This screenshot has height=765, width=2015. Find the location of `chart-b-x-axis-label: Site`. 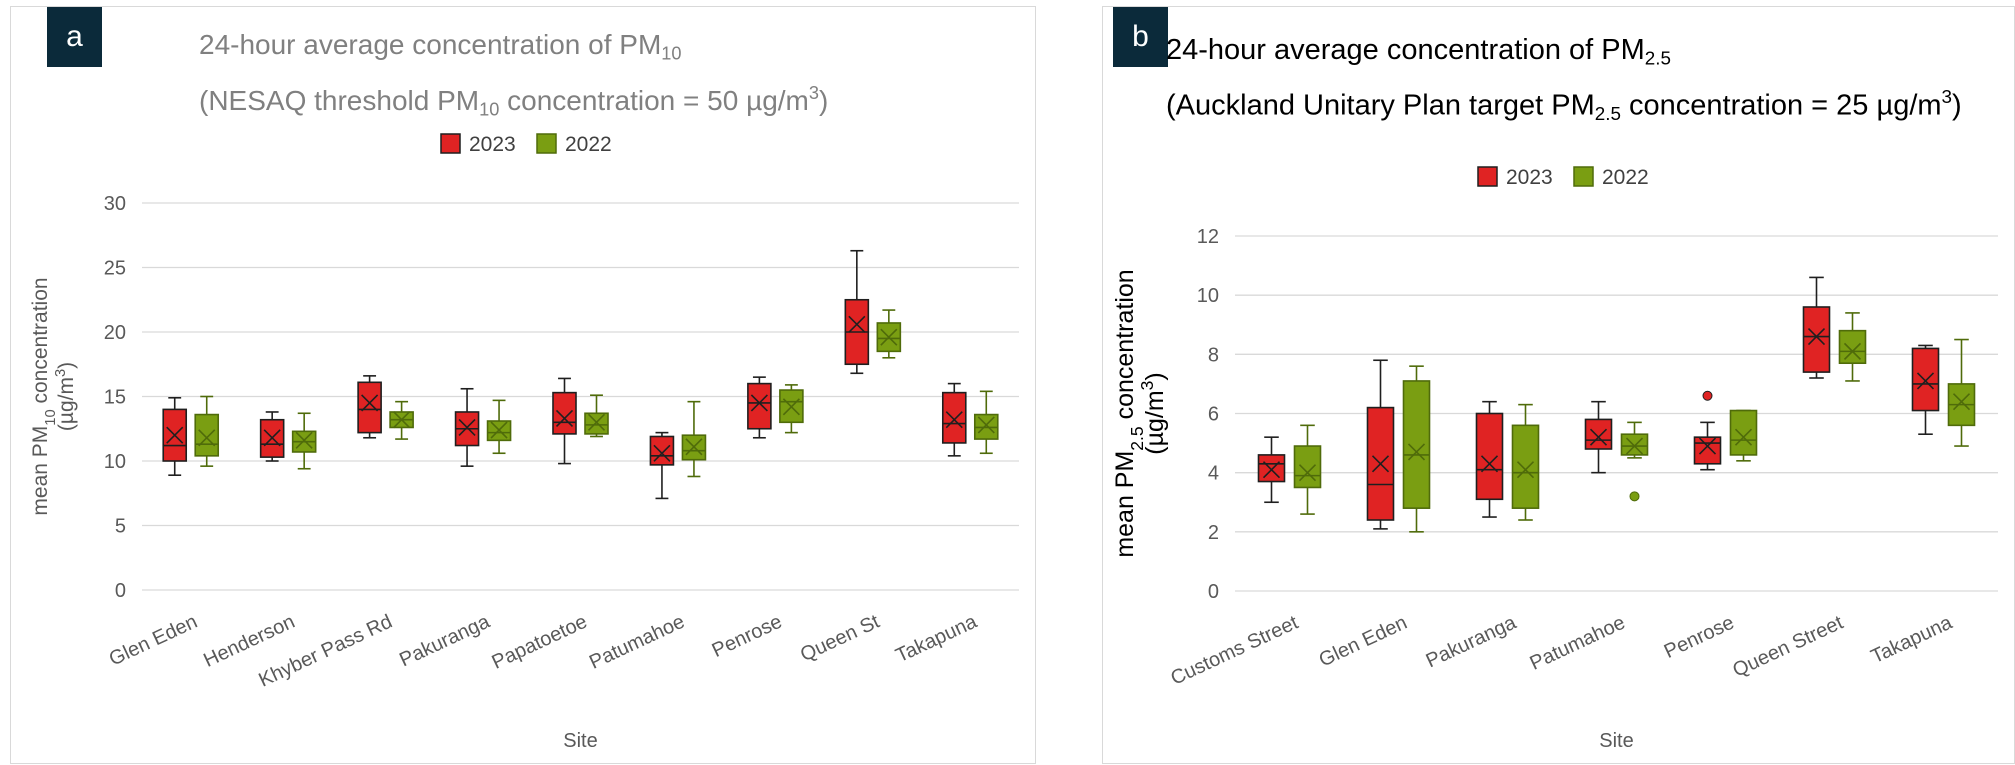

chart-b-x-axis-label: Site is located at coordinates (1616, 741).